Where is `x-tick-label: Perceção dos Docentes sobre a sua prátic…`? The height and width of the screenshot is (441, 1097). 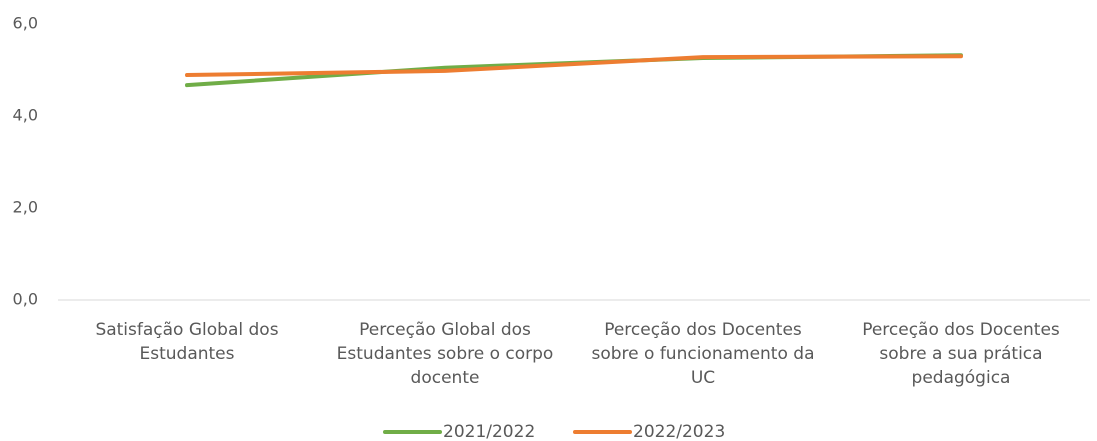 x-tick-label: Perceção dos Docentes sobre a sua prátic… is located at coordinates (961, 354).